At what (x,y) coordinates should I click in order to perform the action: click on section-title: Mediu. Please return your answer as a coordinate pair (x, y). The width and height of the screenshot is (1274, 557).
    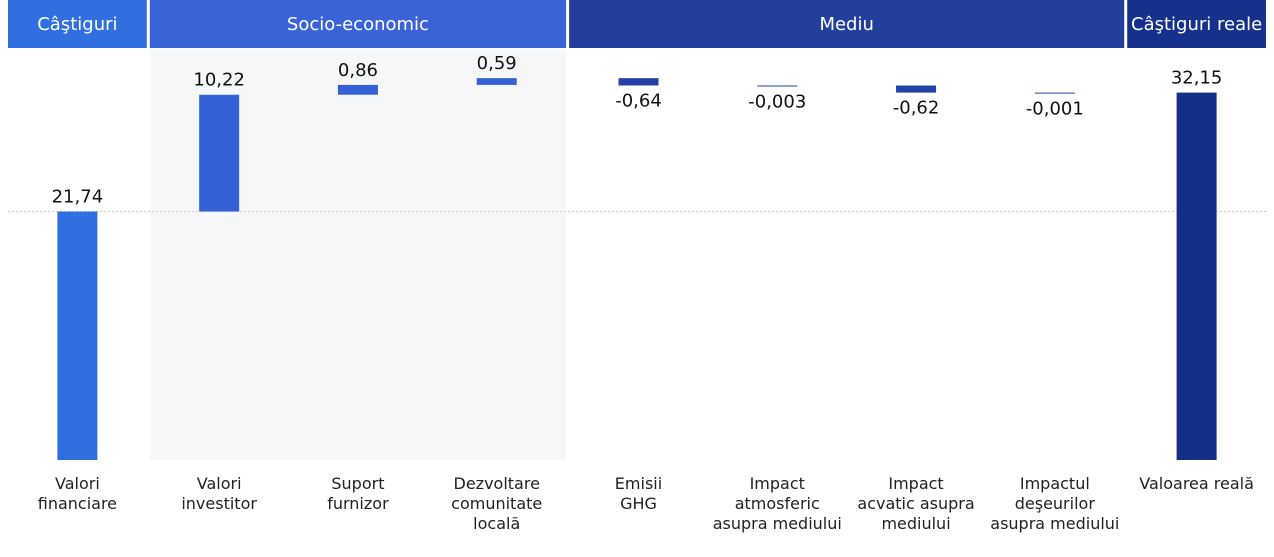
    Looking at the image, I should click on (846, 24).